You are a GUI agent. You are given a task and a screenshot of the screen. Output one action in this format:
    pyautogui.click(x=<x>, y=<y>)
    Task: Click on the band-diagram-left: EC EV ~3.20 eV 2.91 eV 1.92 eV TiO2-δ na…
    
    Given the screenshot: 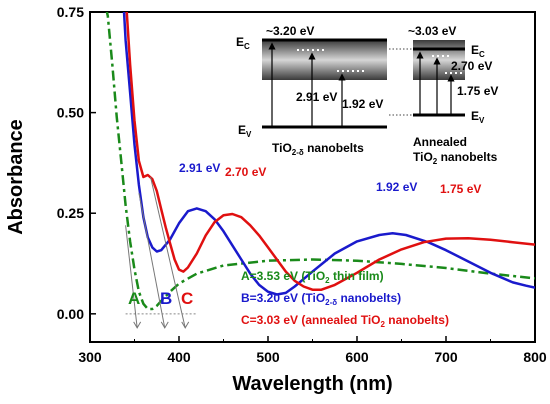 What is the action you would take?
    pyautogui.click(x=311, y=90)
    